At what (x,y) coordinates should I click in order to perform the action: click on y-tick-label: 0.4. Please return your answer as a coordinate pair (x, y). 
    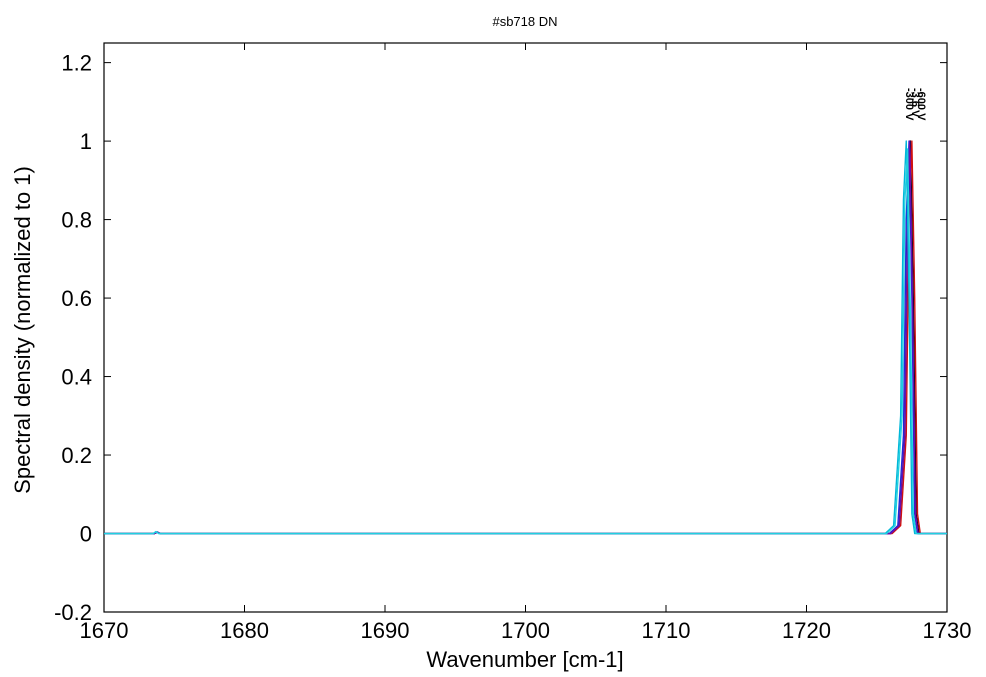
    Looking at the image, I should click on (76, 377).